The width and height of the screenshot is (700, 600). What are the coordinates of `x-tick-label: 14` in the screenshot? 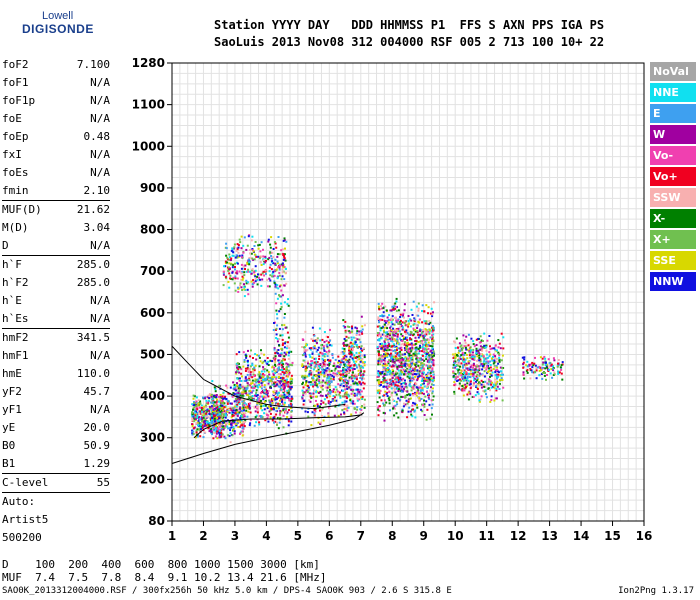 It's located at (581, 536).